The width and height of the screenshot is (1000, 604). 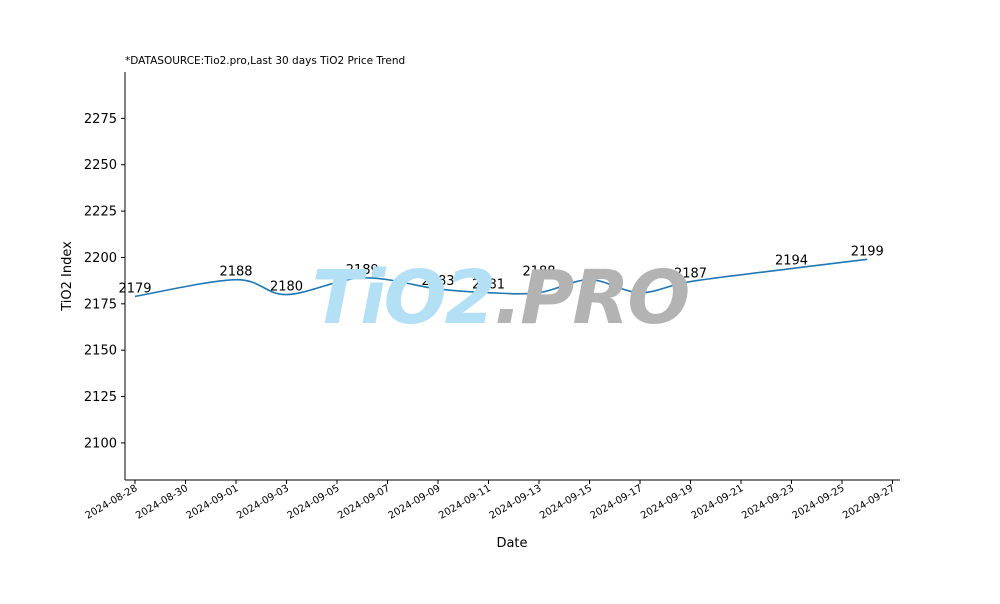 What do you see at coordinates (364, 502) in the screenshot?
I see `x-tick-label: 2024-09-07` at bounding box center [364, 502].